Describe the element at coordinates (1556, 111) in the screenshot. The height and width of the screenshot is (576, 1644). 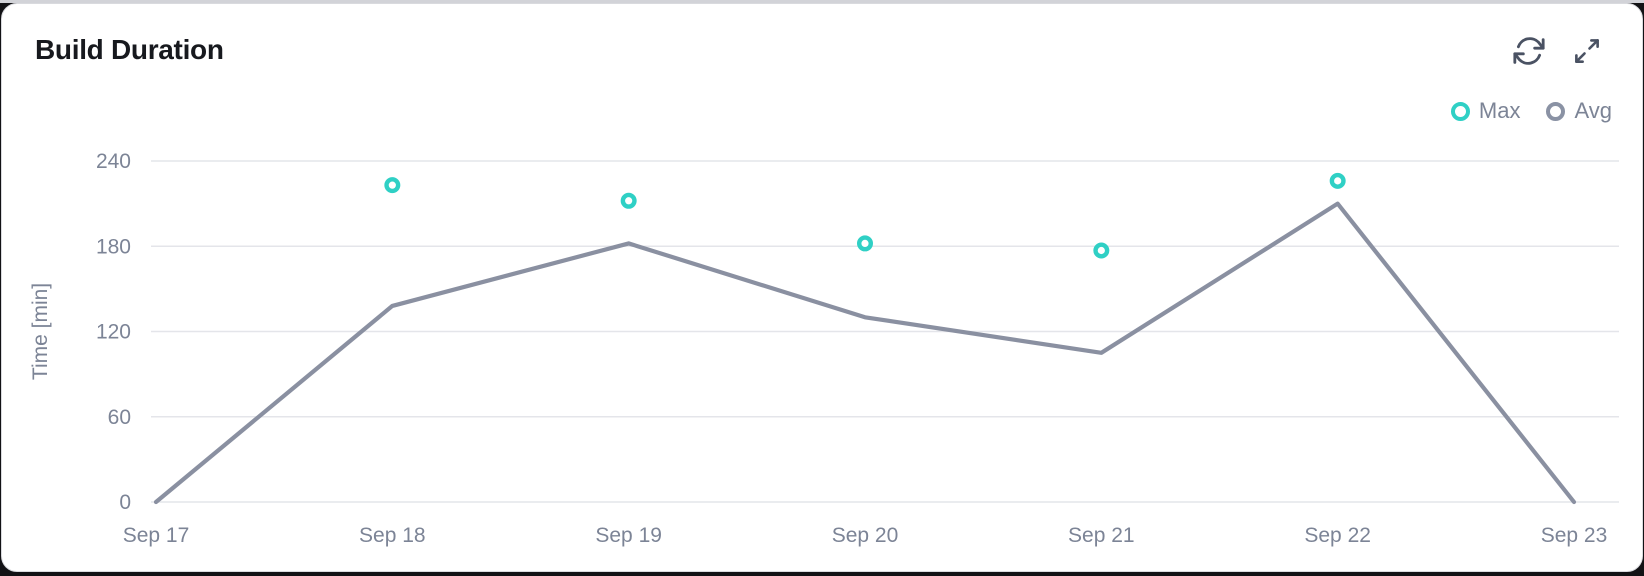
I see `legend-marker-avg-icon` at that location.